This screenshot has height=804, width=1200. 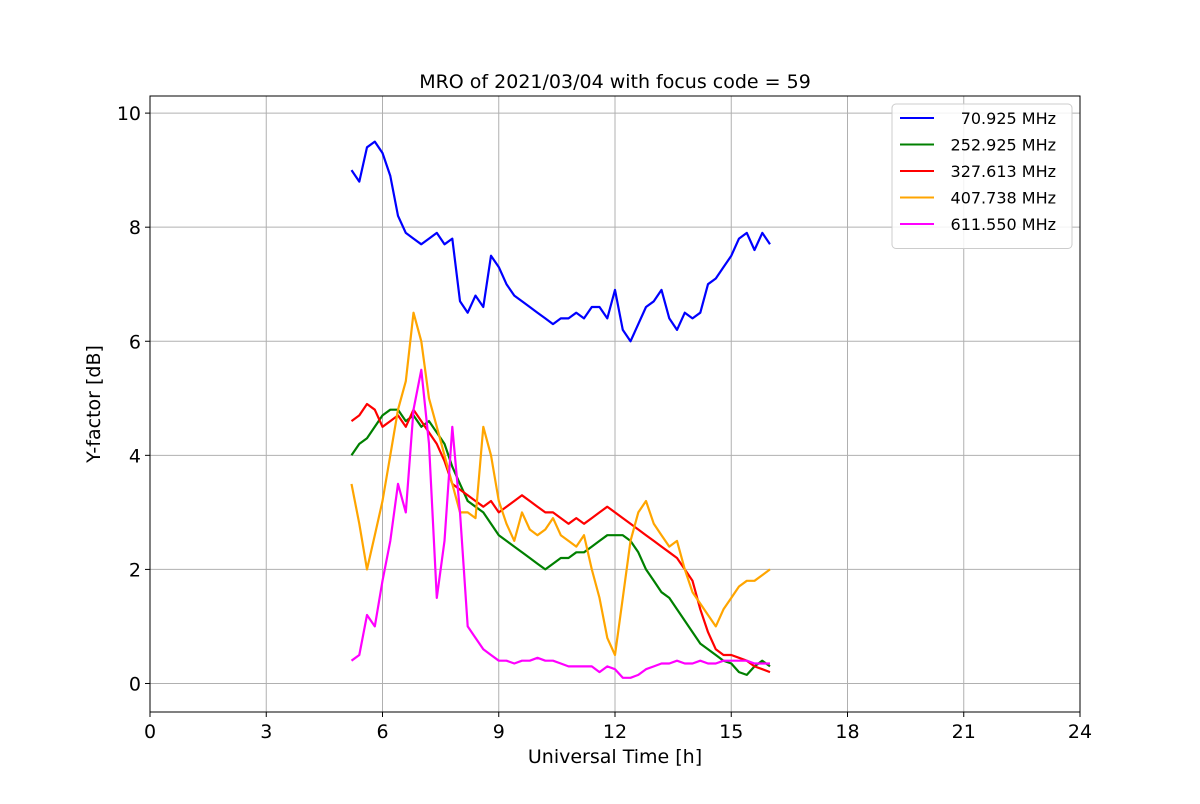 What do you see at coordinates (382, 732) in the screenshot?
I see `x-tick-label: 6` at bounding box center [382, 732].